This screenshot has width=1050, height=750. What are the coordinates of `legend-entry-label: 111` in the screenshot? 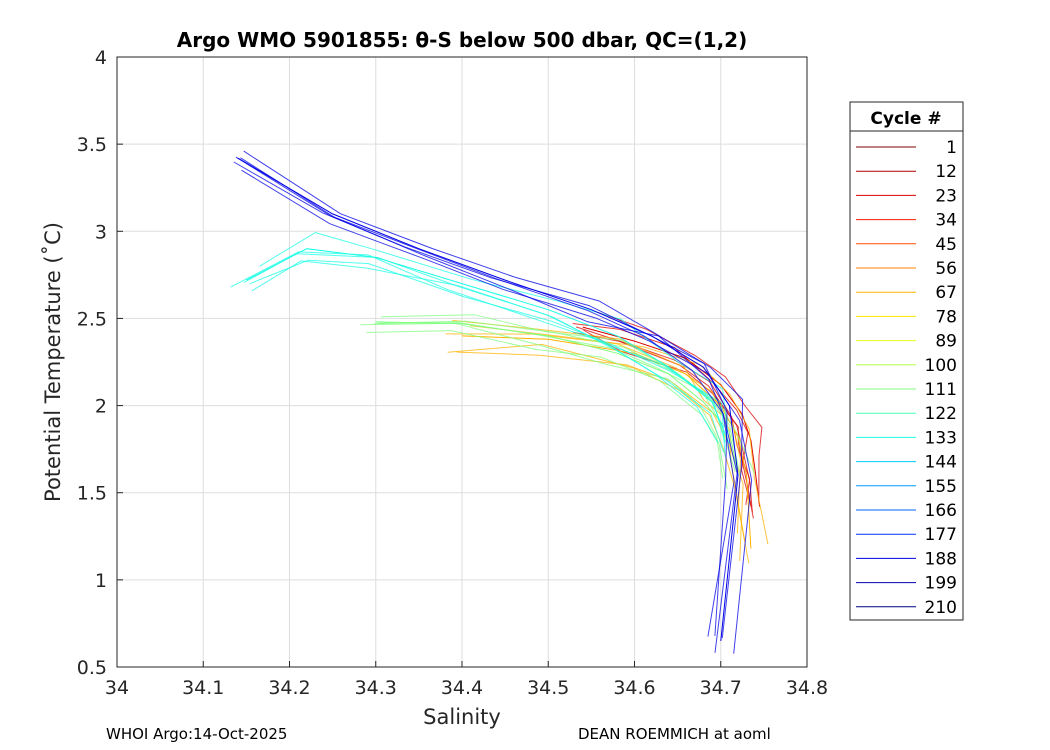 It's located at (941, 390).